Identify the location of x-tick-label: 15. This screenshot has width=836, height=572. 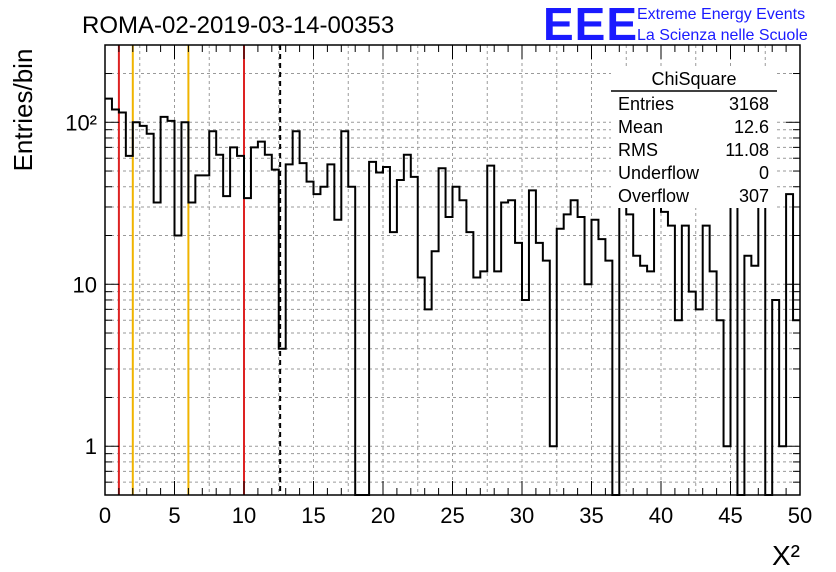
(313, 515).